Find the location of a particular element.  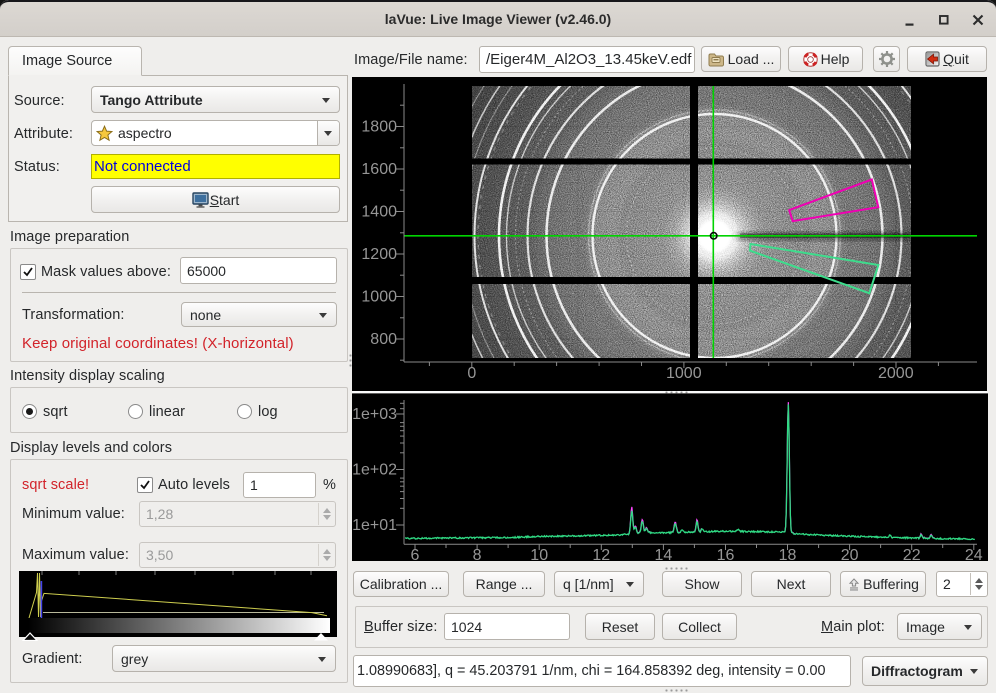

svg-text: 1e+02 is located at coordinates (374, 470).